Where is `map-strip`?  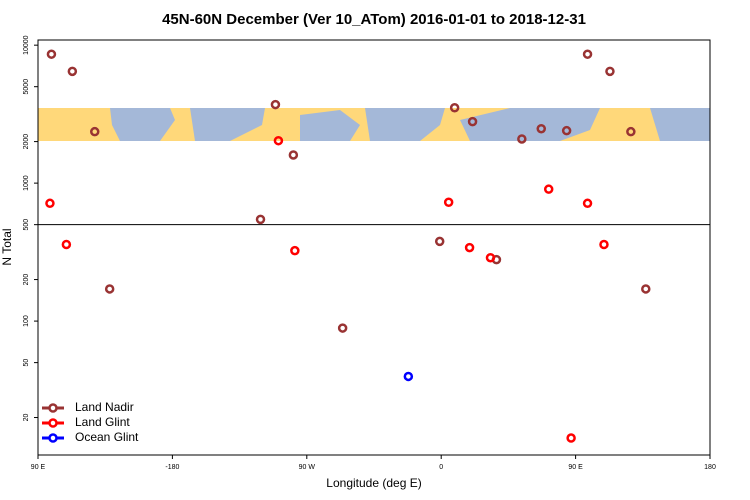 map-strip is located at coordinates (374, 124).